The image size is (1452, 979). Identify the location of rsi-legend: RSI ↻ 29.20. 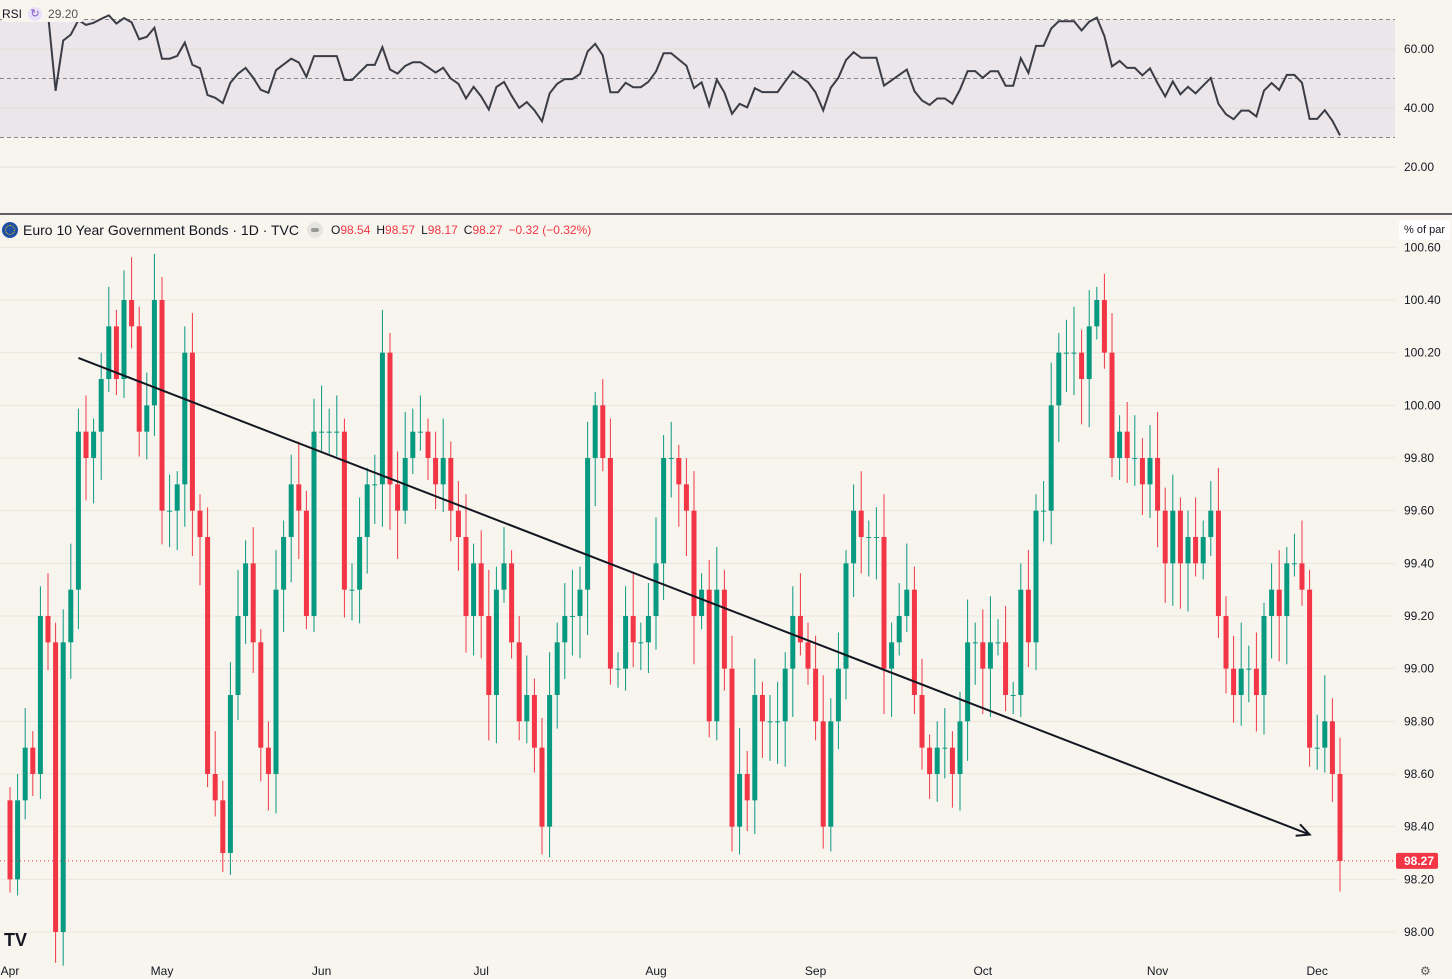
(42, 14).